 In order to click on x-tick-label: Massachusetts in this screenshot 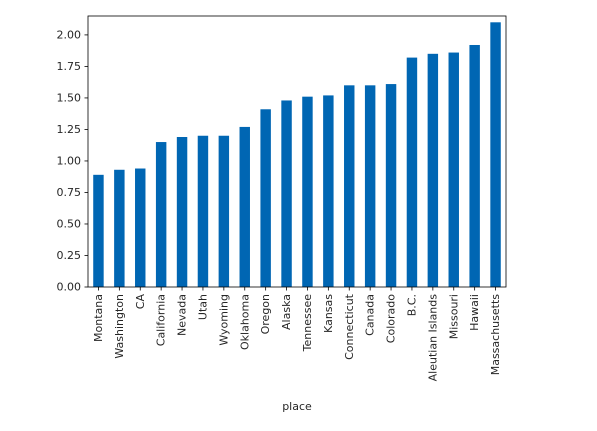, I will do `click(495, 335)`.